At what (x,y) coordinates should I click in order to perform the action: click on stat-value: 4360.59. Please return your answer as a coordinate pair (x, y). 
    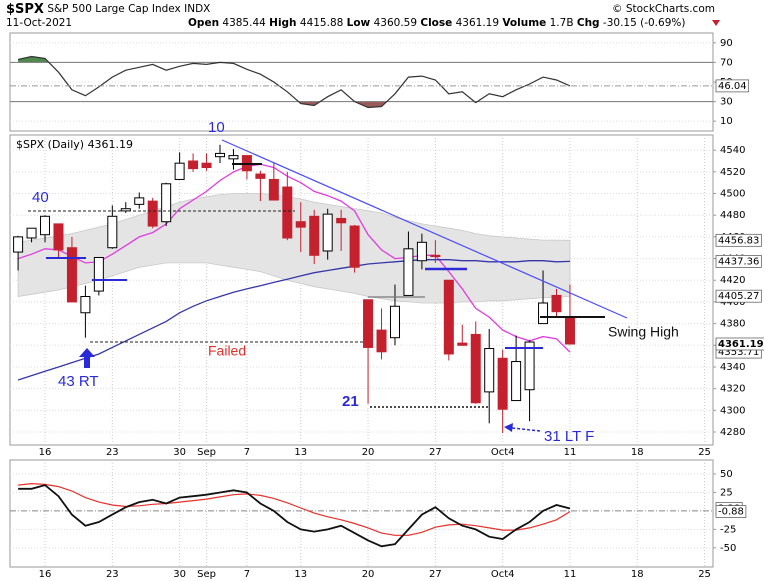
    Looking at the image, I should click on (395, 23).